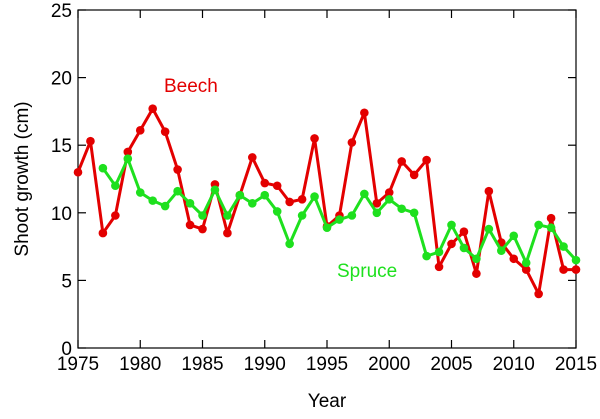  Describe the element at coordinates (191, 86) in the screenshot. I see `series-label-beech: Beech` at that location.